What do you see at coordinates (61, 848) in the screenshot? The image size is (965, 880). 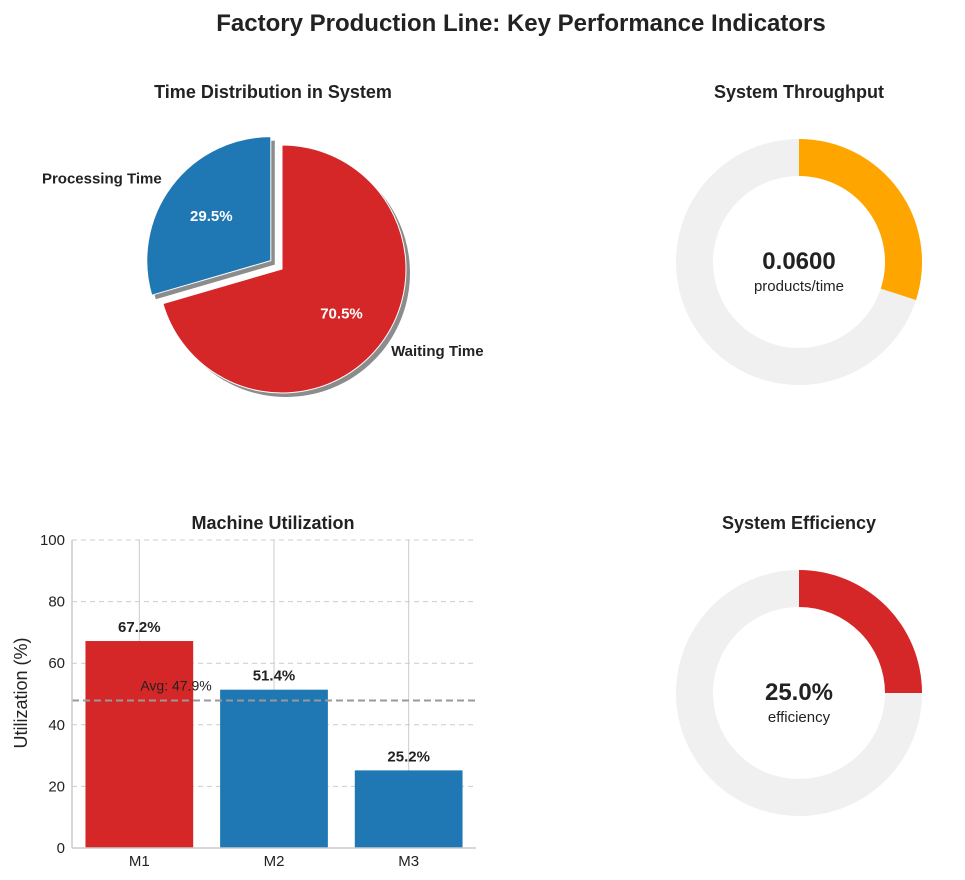 I see `y-tick-label: 0` at bounding box center [61, 848].